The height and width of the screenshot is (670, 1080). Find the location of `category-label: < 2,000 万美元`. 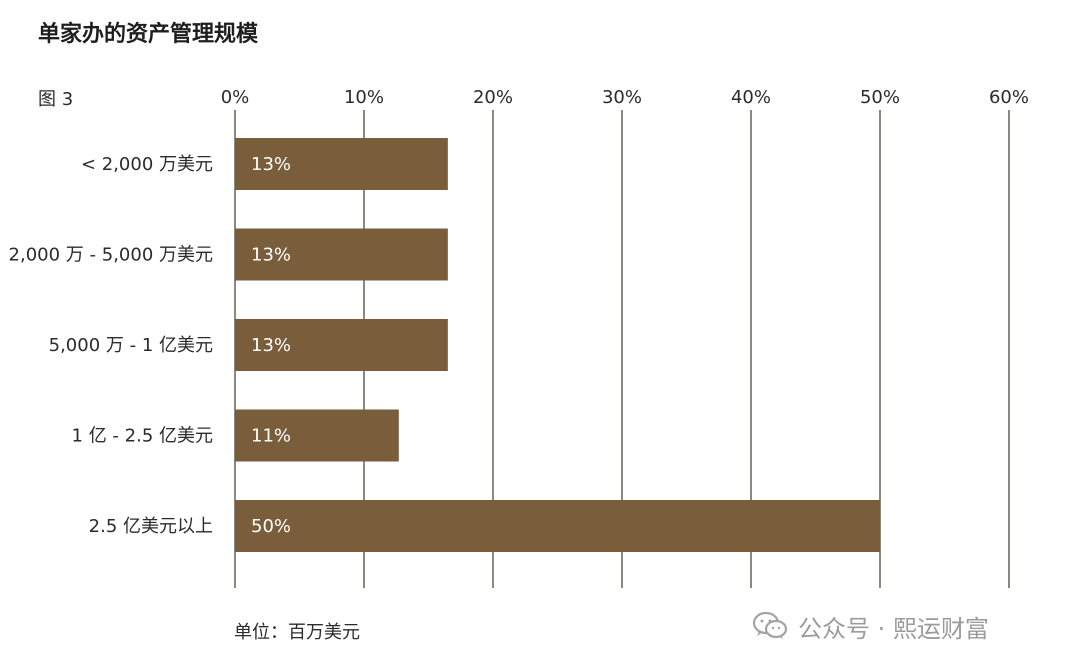

category-label: < 2,000 万美元 is located at coordinates (147, 164).